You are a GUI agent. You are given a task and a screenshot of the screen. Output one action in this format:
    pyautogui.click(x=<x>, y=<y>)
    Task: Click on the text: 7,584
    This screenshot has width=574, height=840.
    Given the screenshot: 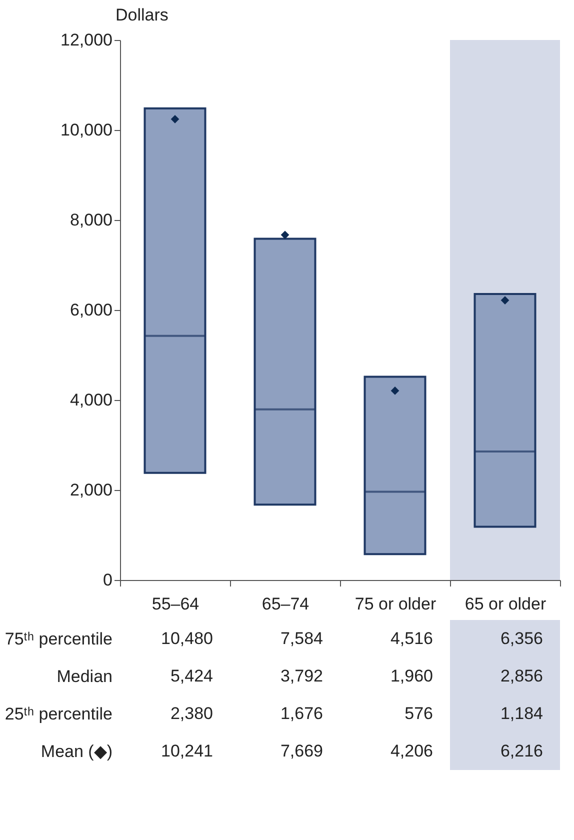 What is the action you would take?
    pyautogui.click(x=301, y=638)
    